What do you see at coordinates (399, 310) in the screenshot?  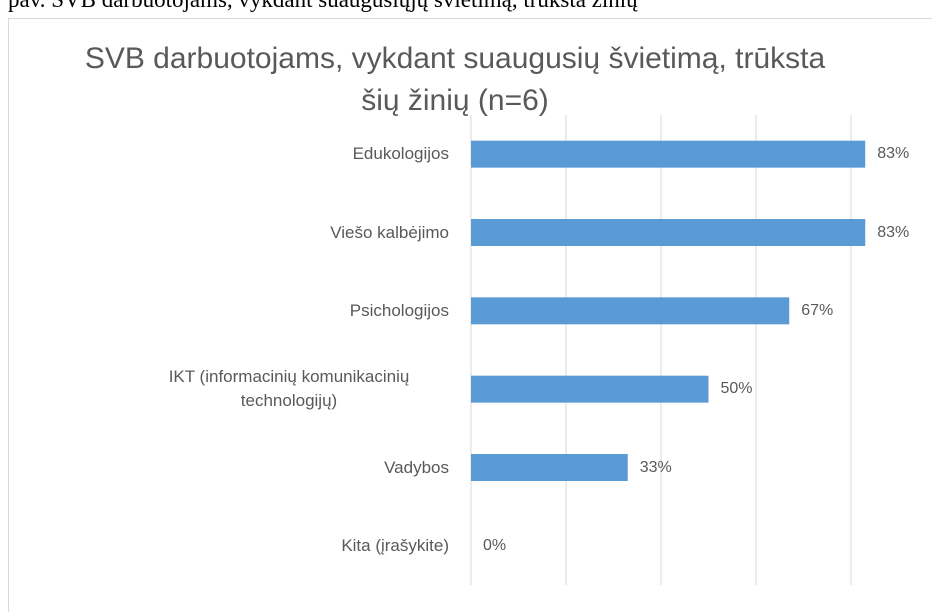 I see `y-tick-label: Psichologijos` at bounding box center [399, 310].